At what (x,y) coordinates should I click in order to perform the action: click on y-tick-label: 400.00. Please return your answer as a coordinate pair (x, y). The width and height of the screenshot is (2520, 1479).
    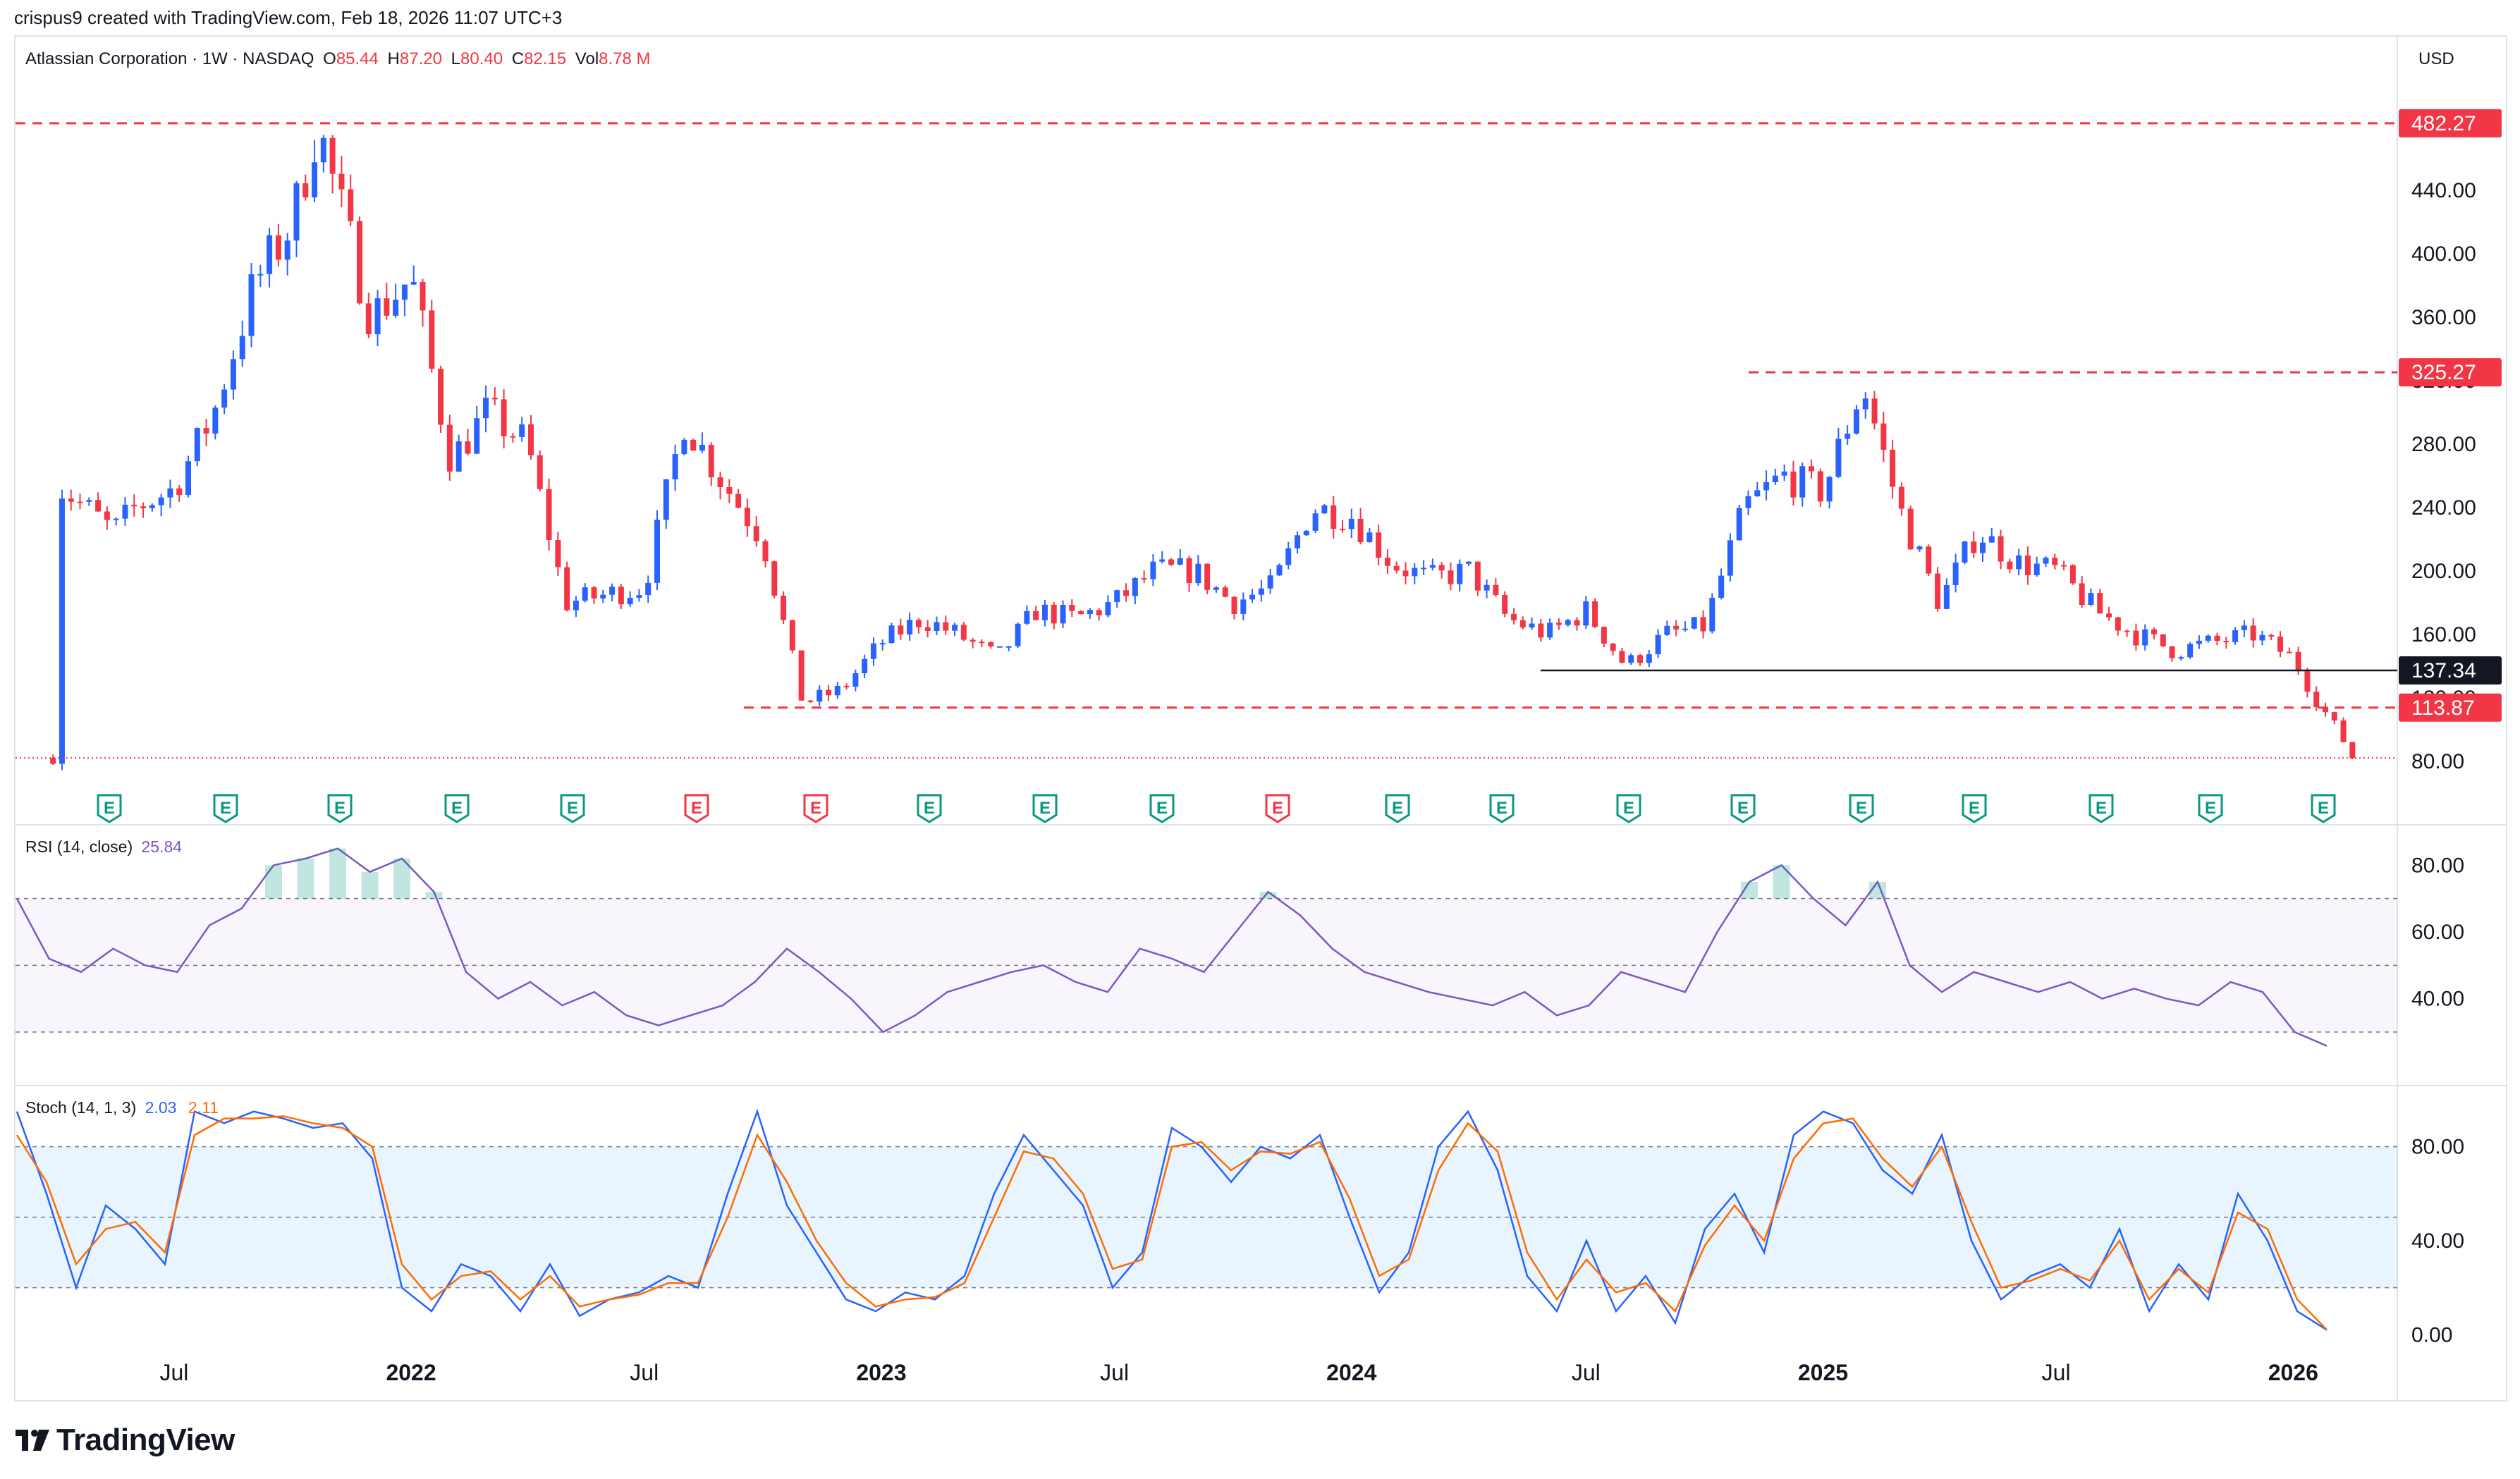
    Looking at the image, I should click on (2443, 254).